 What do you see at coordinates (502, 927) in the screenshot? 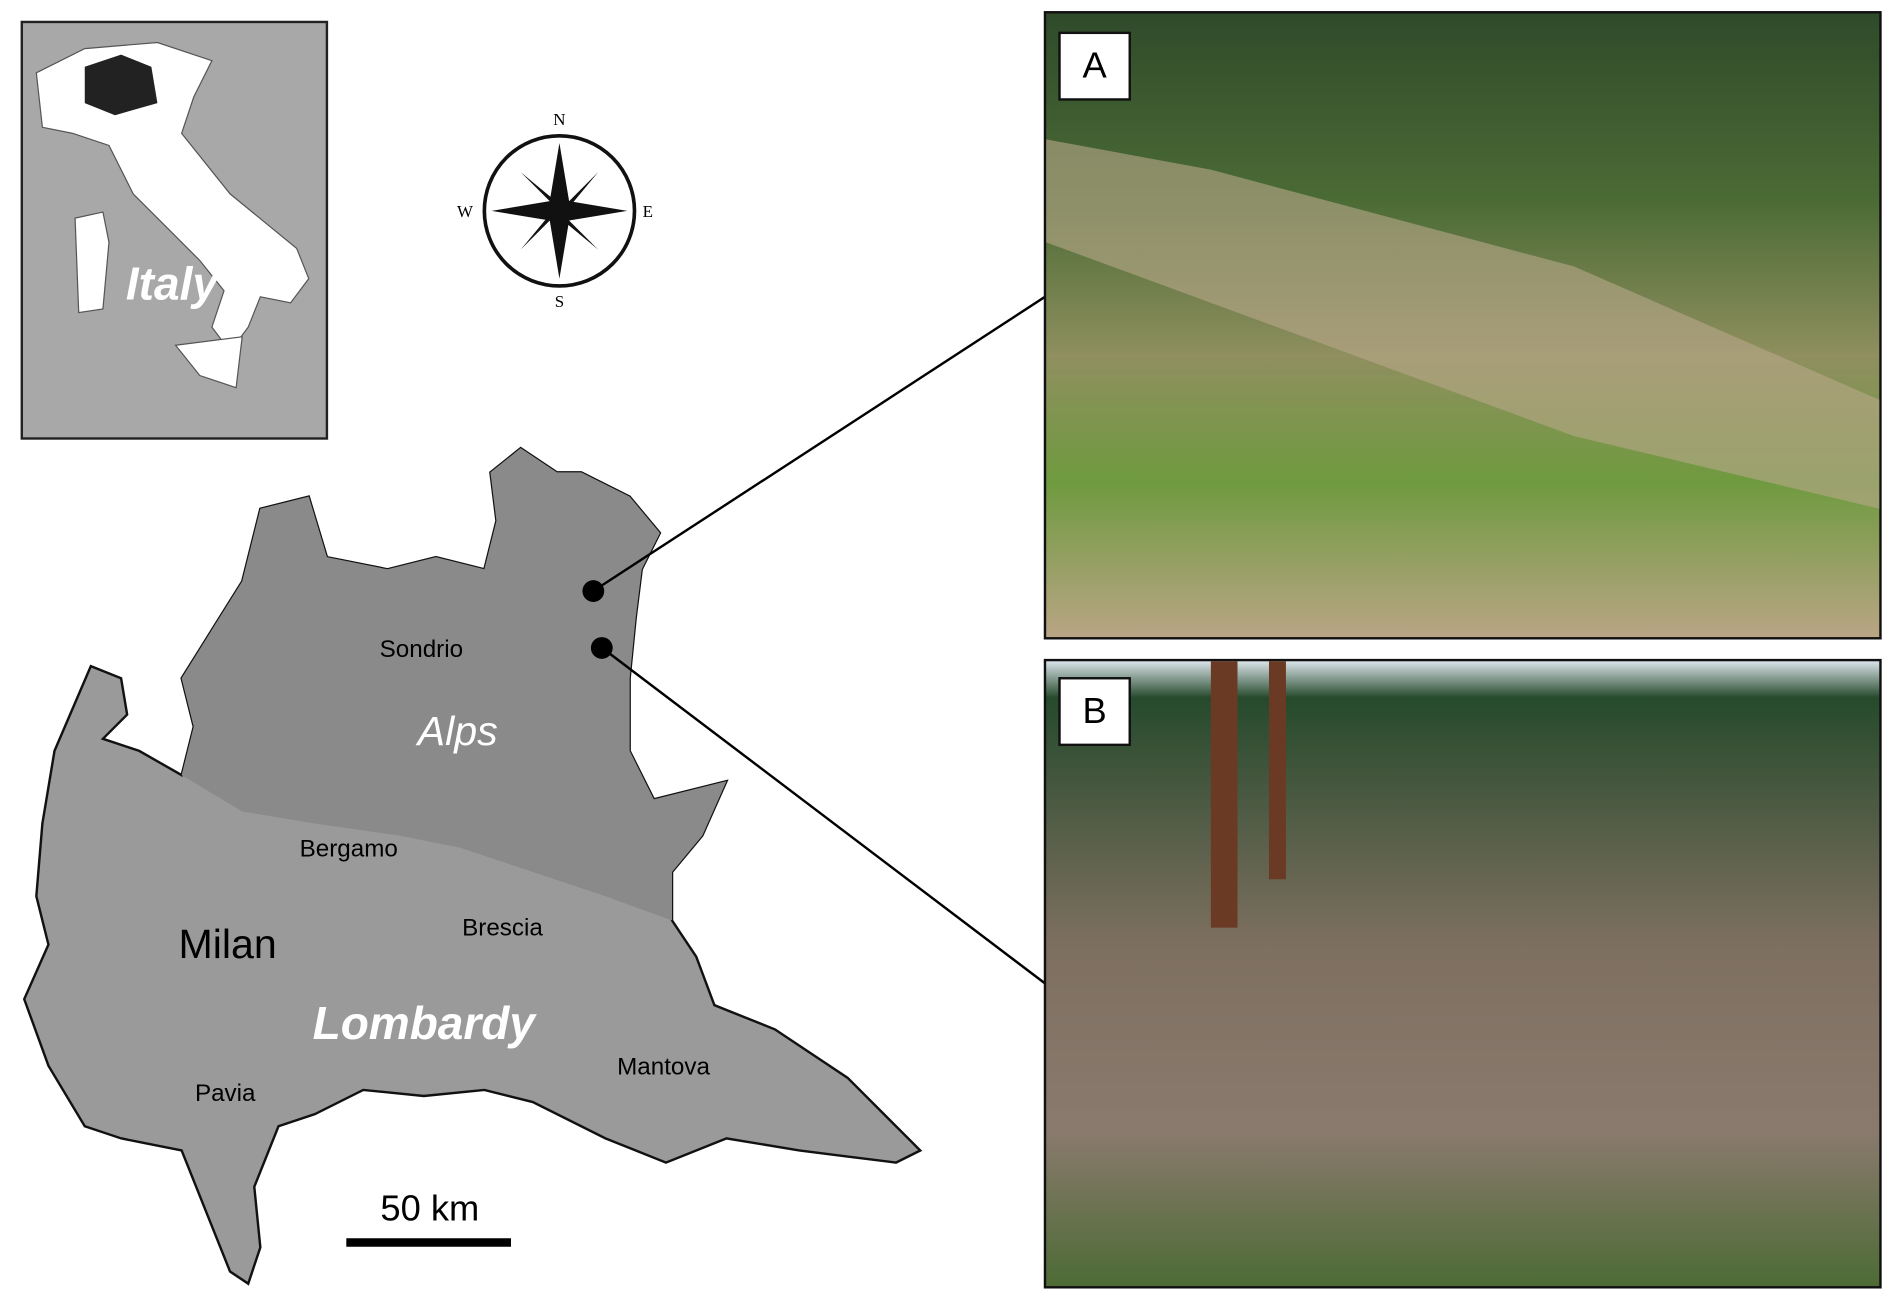
I see `city-label: Brescia` at bounding box center [502, 927].